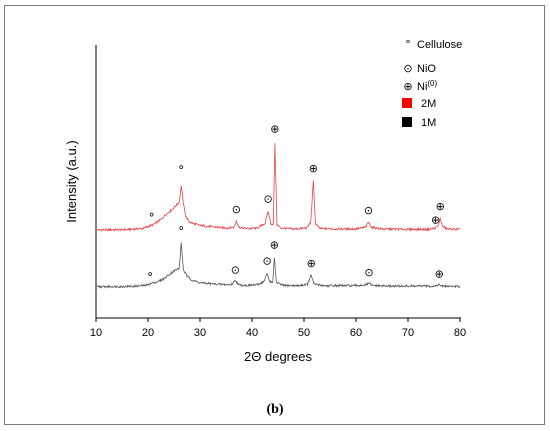 The width and height of the screenshot is (550, 431). What do you see at coordinates (278, 328) in the screenshot?
I see `x-ticks: 10 20 30 40 50 60 70 80` at bounding box center [278, 328].